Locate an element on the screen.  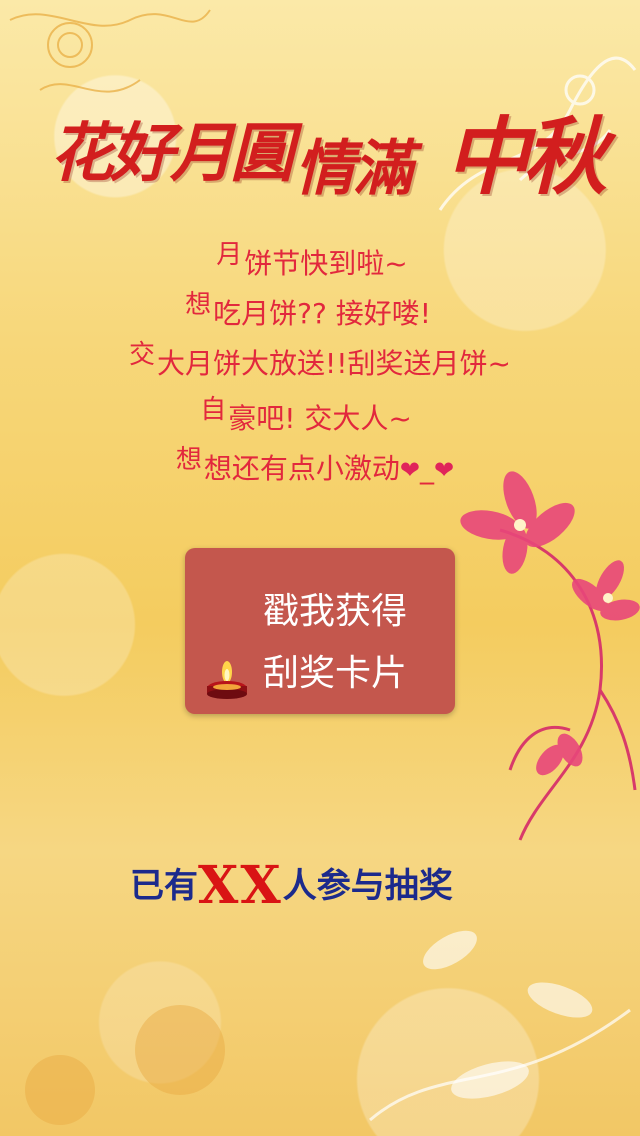
cta-line-1: 戳我获得 is located at coordinates (335, 611).